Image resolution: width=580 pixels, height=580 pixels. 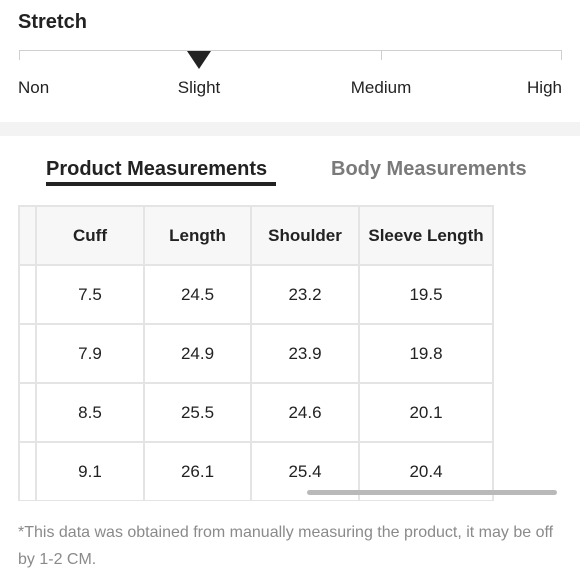 What do you see at coordinates (432, 492) in the screenshot?
I see `table-horizontal-scrollbar` at bounding box center [432, 492].